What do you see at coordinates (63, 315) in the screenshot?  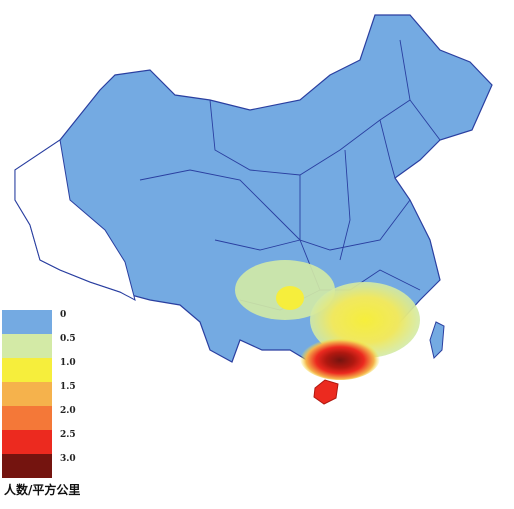 I see `legend-label: 0` at bounding box center [63, 315].